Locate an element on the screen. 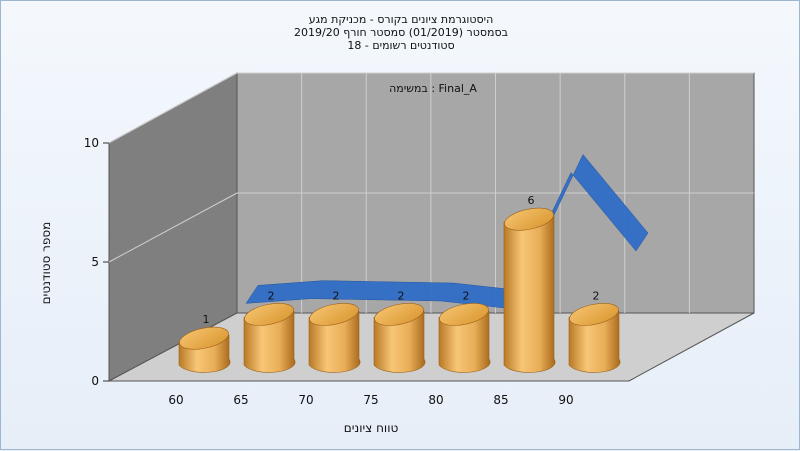  chart-title-line-1: היסטוגרמת ציונים בקורס - מכניקת מגע is located at coordinates (401, 19).